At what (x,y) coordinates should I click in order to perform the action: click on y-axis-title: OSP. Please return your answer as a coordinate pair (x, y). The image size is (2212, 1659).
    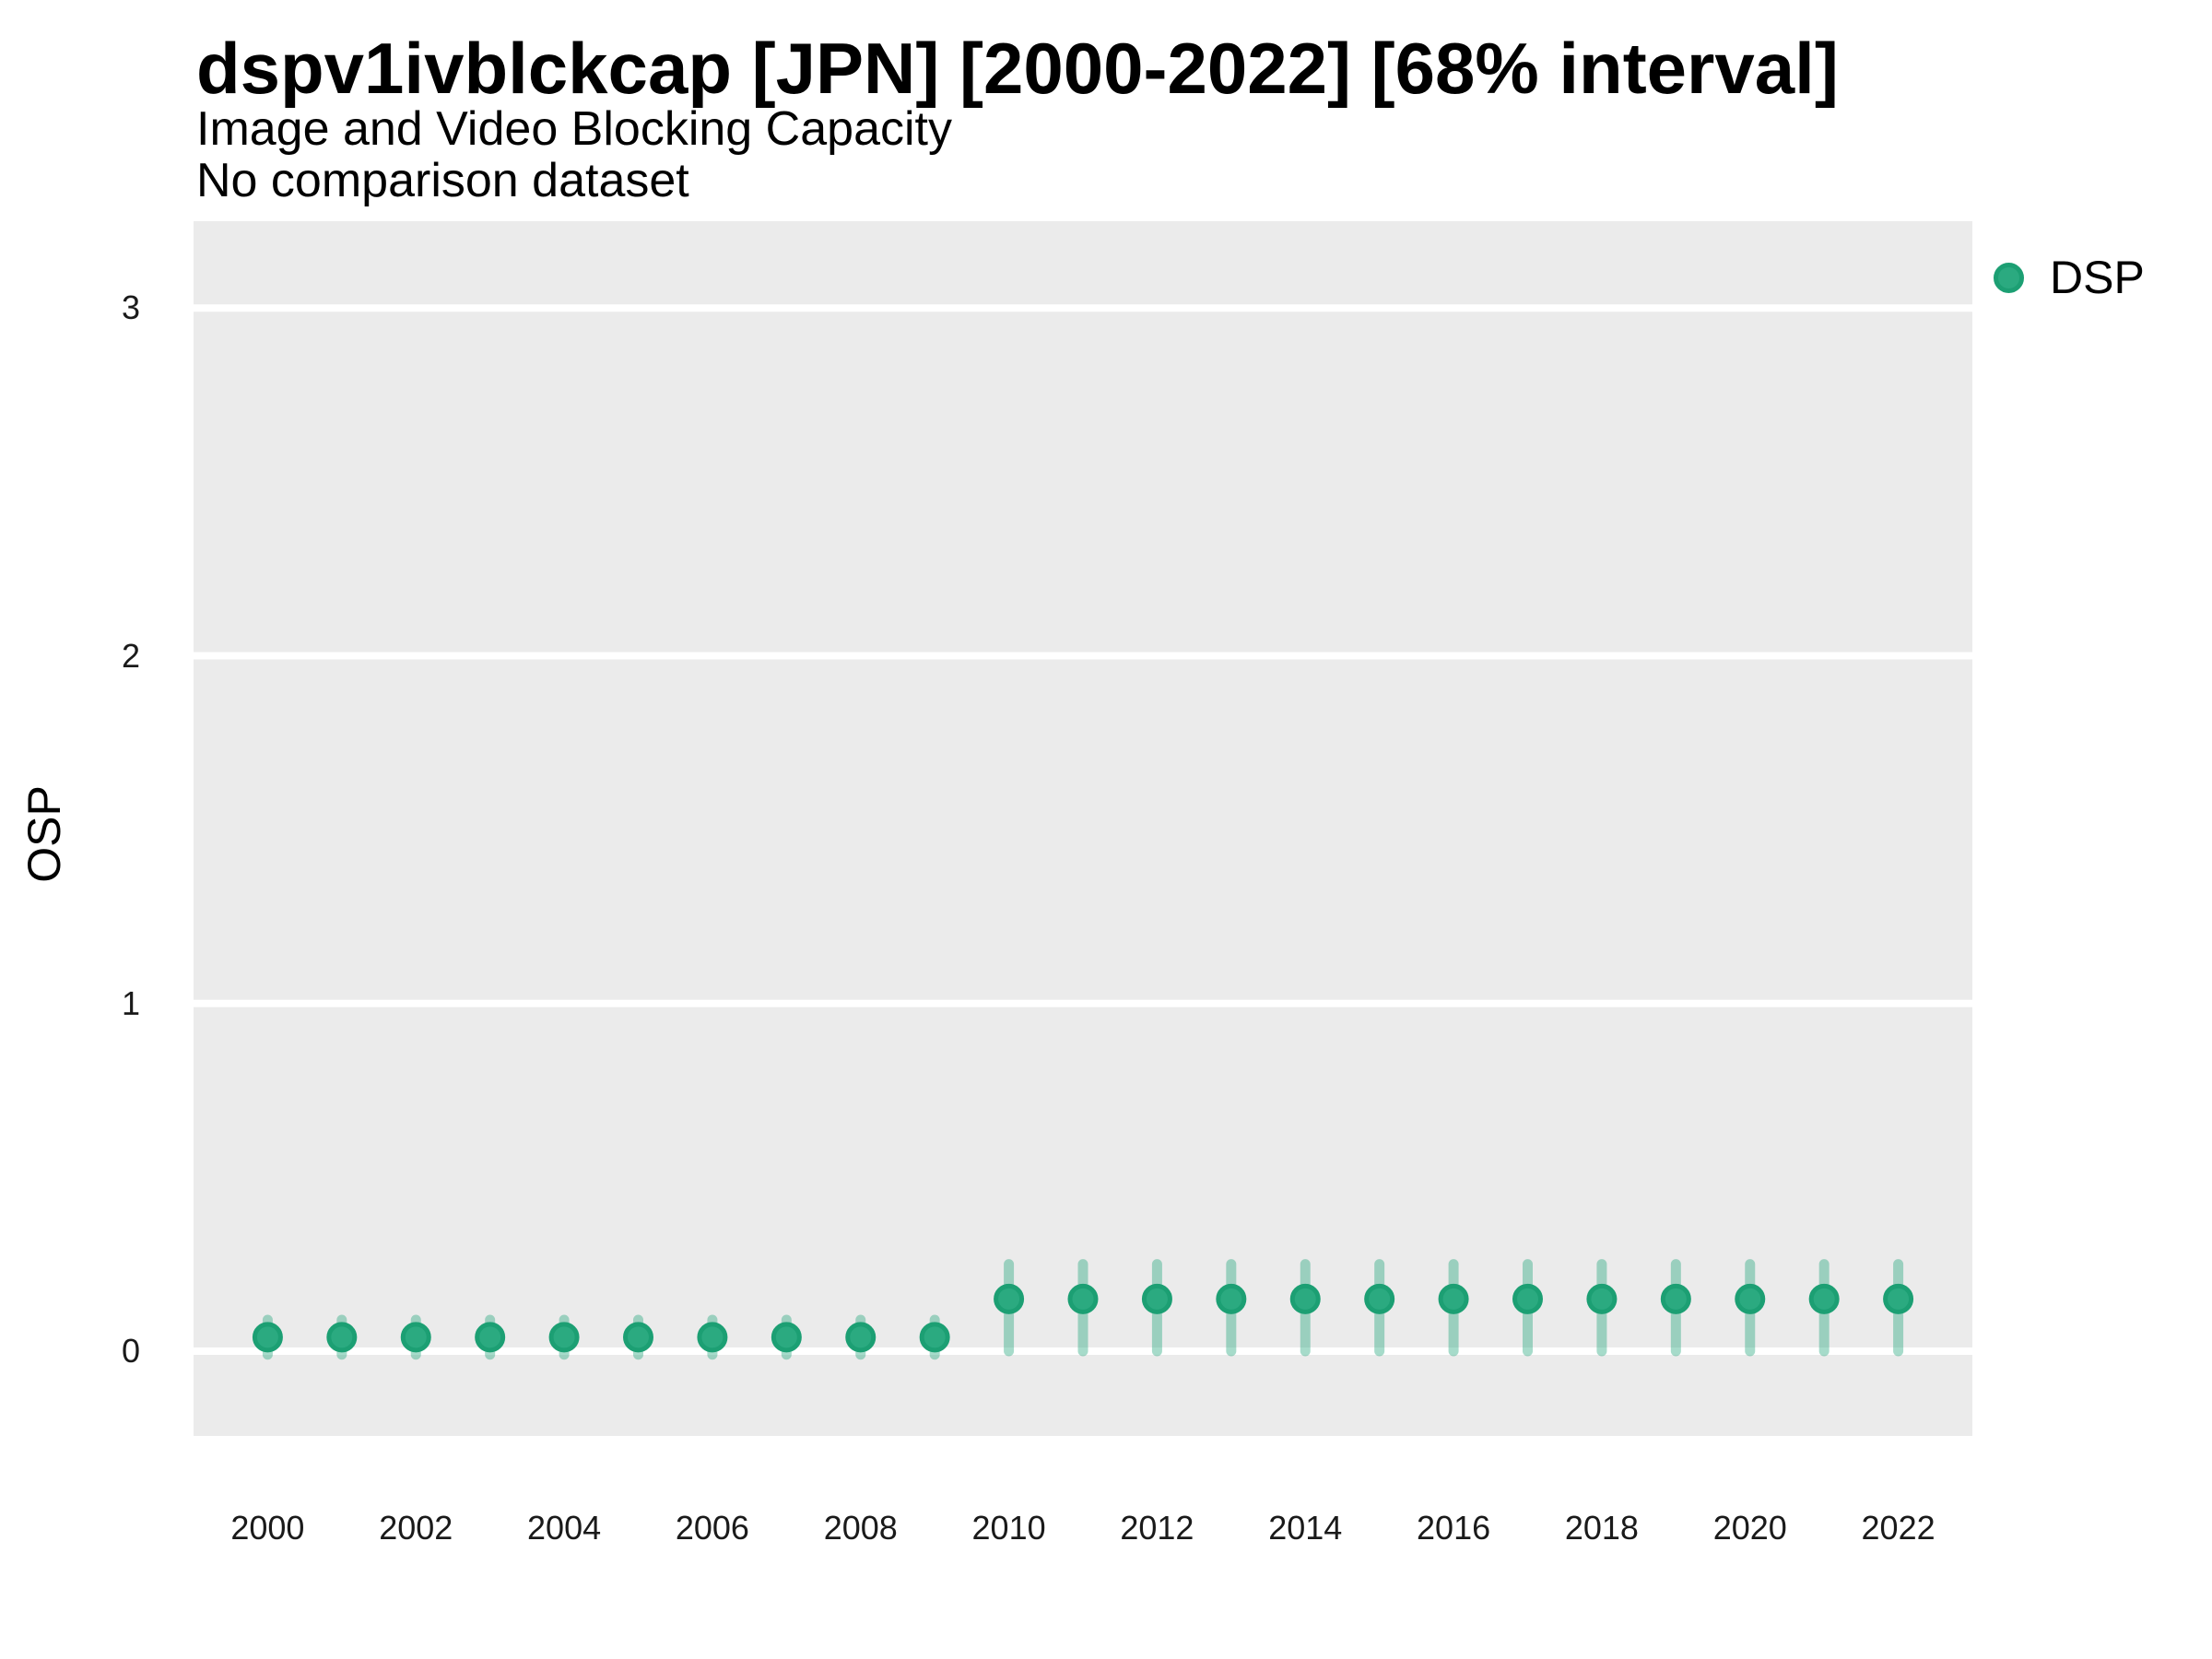
    Looking at the image, I should click on (44, 834).